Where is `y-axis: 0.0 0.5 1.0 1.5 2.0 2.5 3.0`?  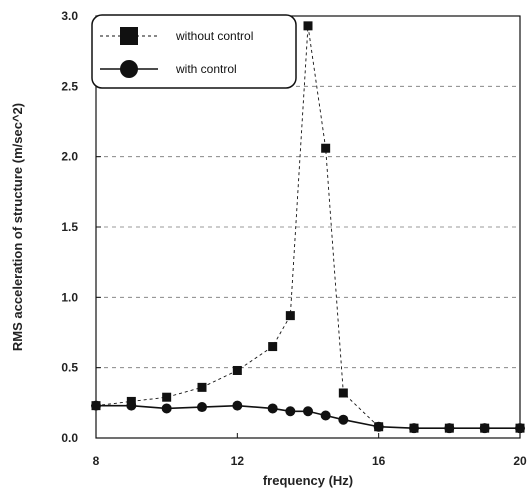 y-axis: 0.0 0.5 1.0 1.5 2.0 2.5 3.0 is located at coordinates (81, 227).